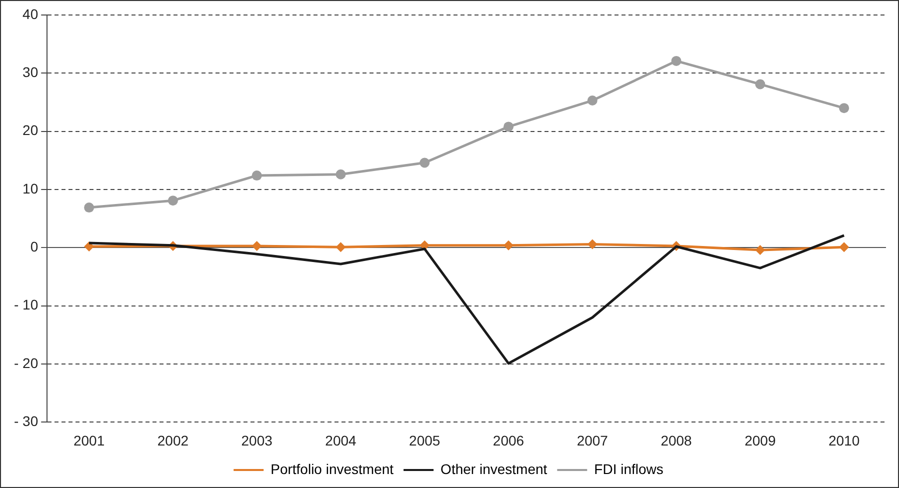  I want to click on y-tick-label: 20, so click(30, 130).